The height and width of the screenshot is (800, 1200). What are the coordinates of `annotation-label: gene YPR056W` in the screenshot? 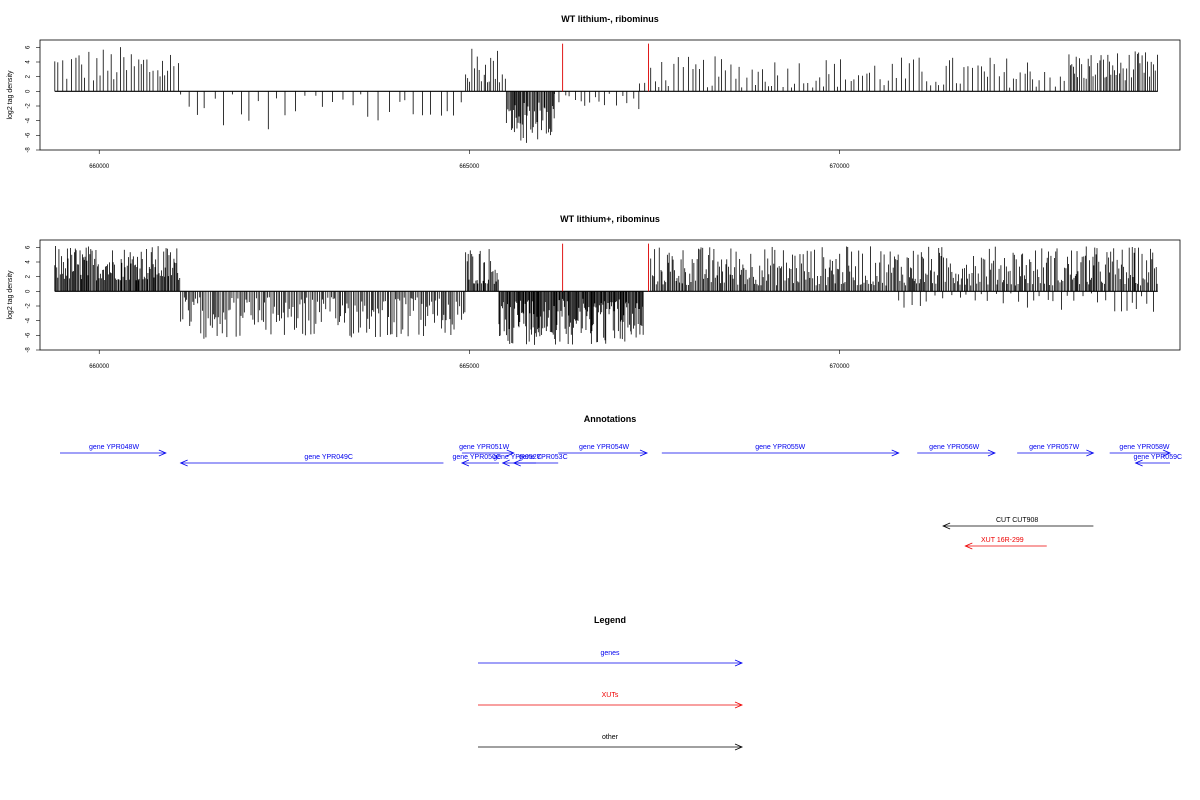 It's located at (954, 447).